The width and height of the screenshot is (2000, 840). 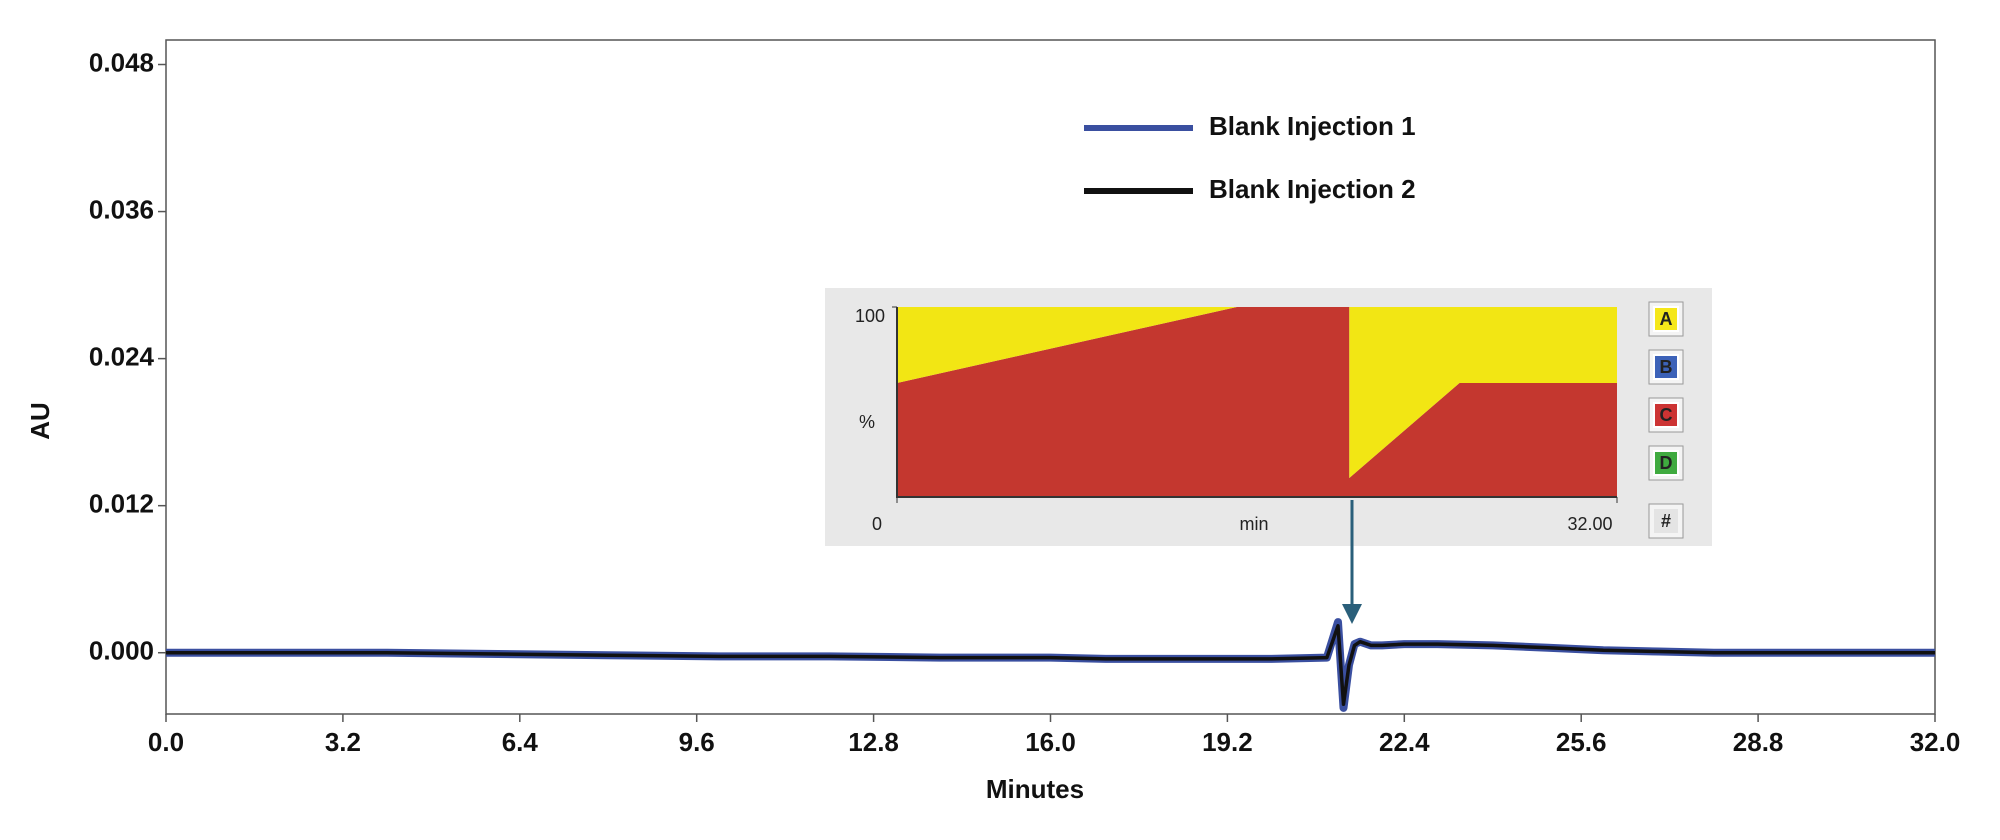 I want to click on channel-button-label: A, so click(x=1666, y=319).